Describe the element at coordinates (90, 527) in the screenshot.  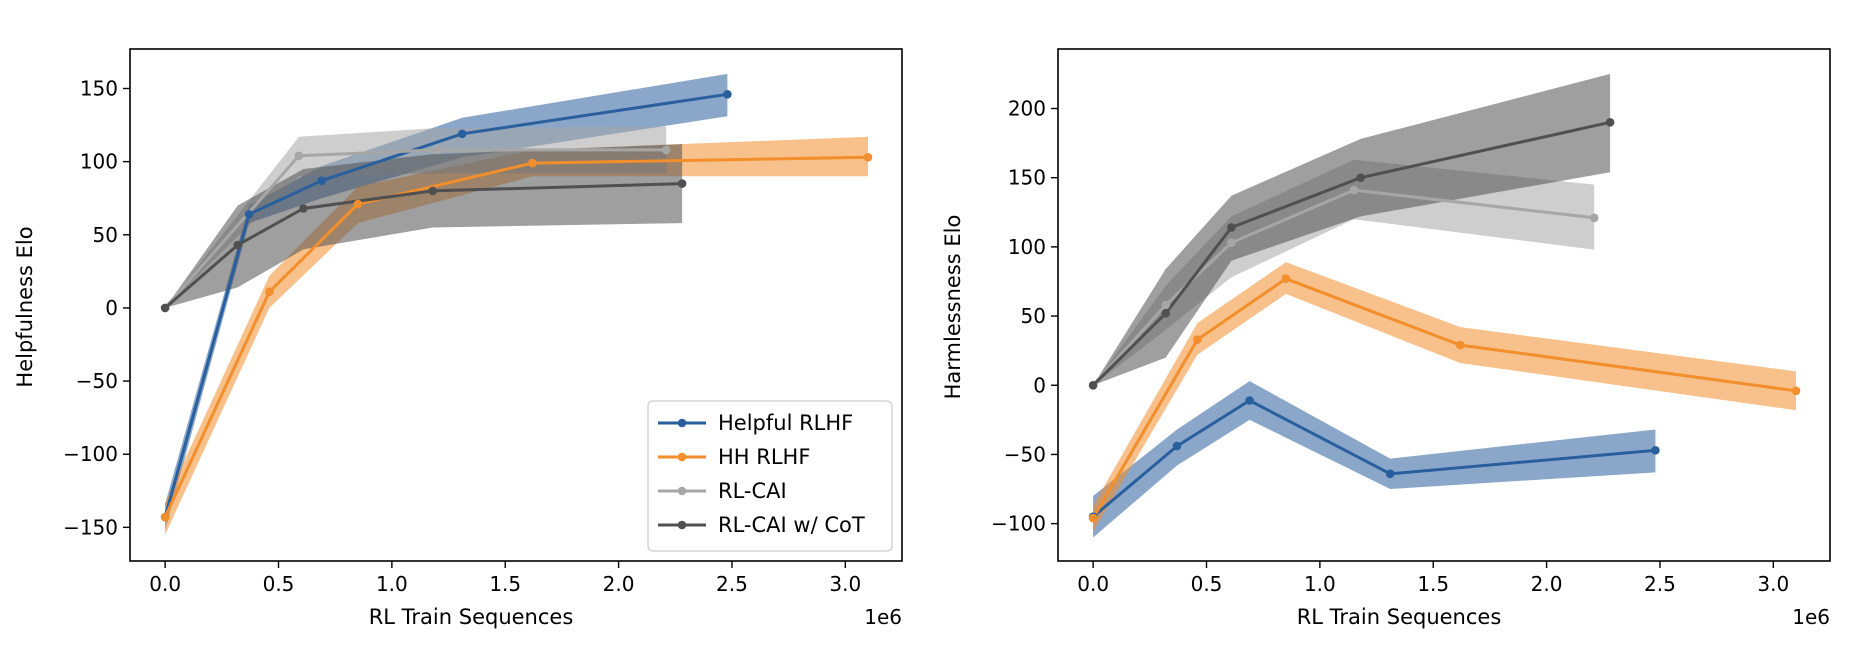
I see `y-tick-label: −150` at that location.